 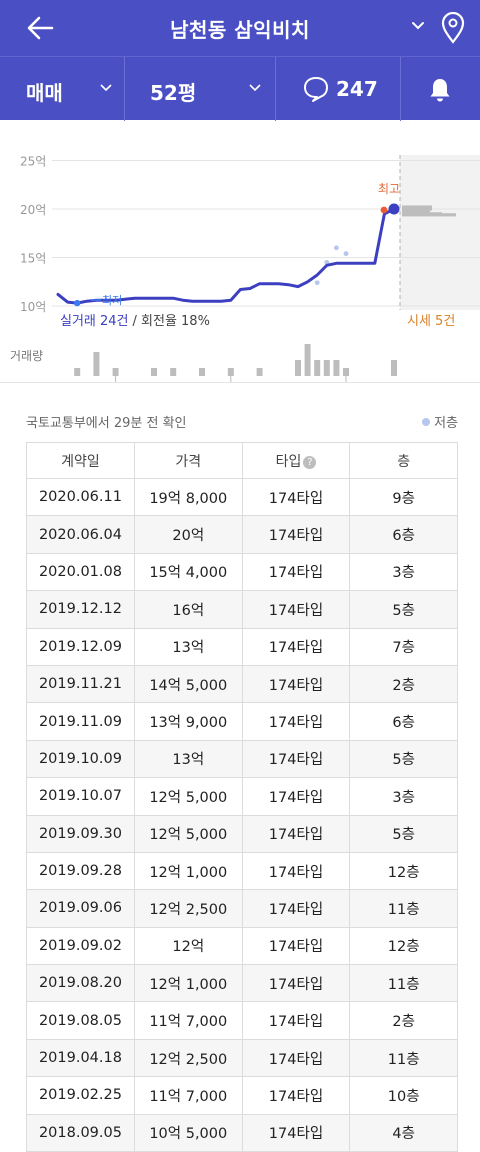 What do you see at coordinates (242, 497) in the screenshot?
I see `table-row: 2020.06.11 19억 8,000 174타입 9층` at bounding box center [242, 497].